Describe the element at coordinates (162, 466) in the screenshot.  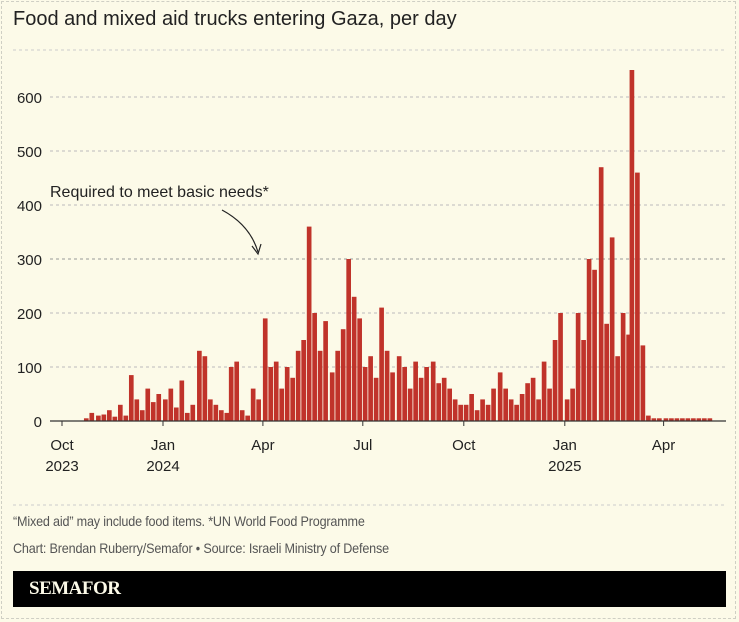
I see `x-tick-year: 2024` at that location.